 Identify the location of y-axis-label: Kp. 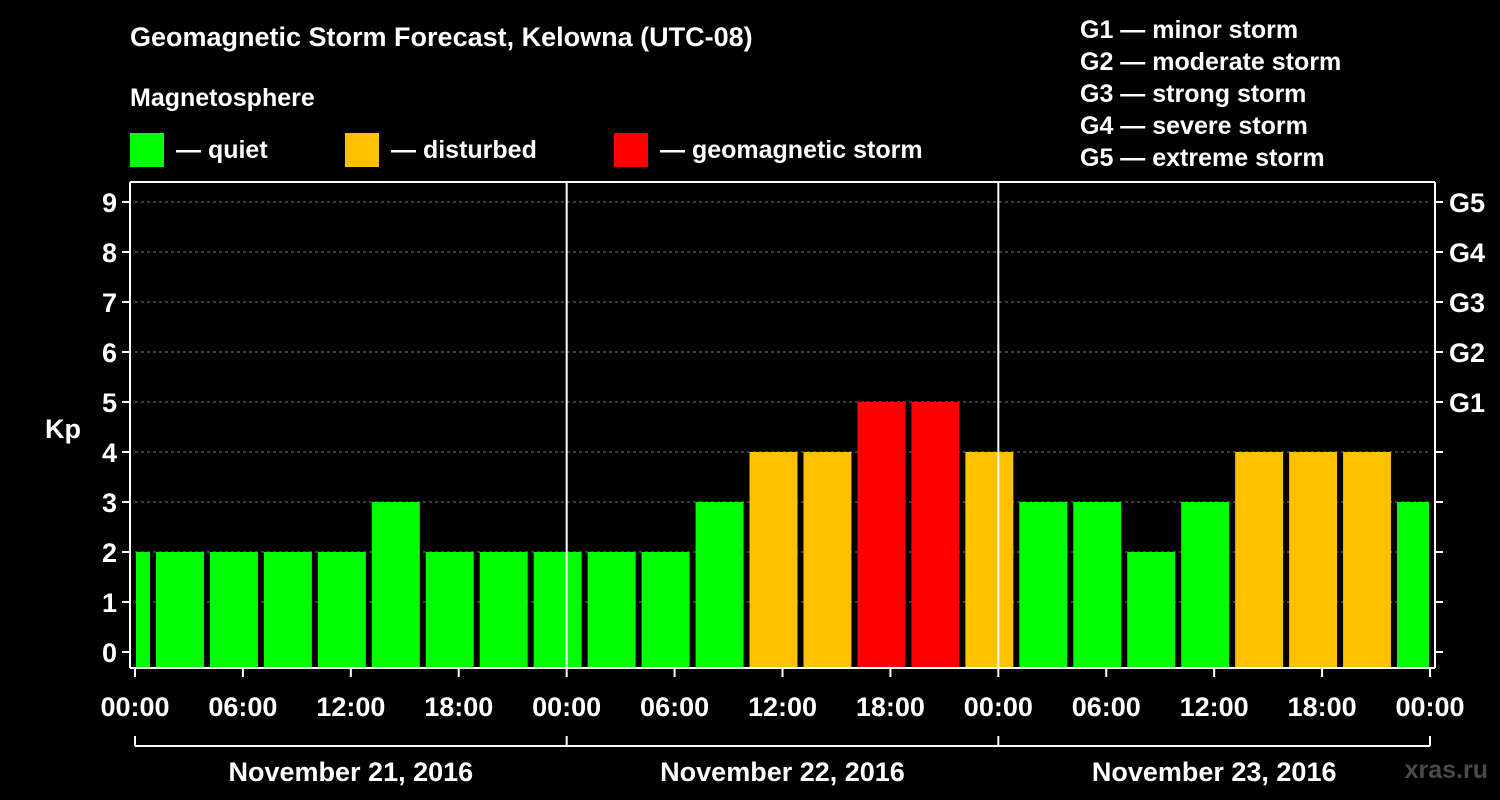
(63, 429).